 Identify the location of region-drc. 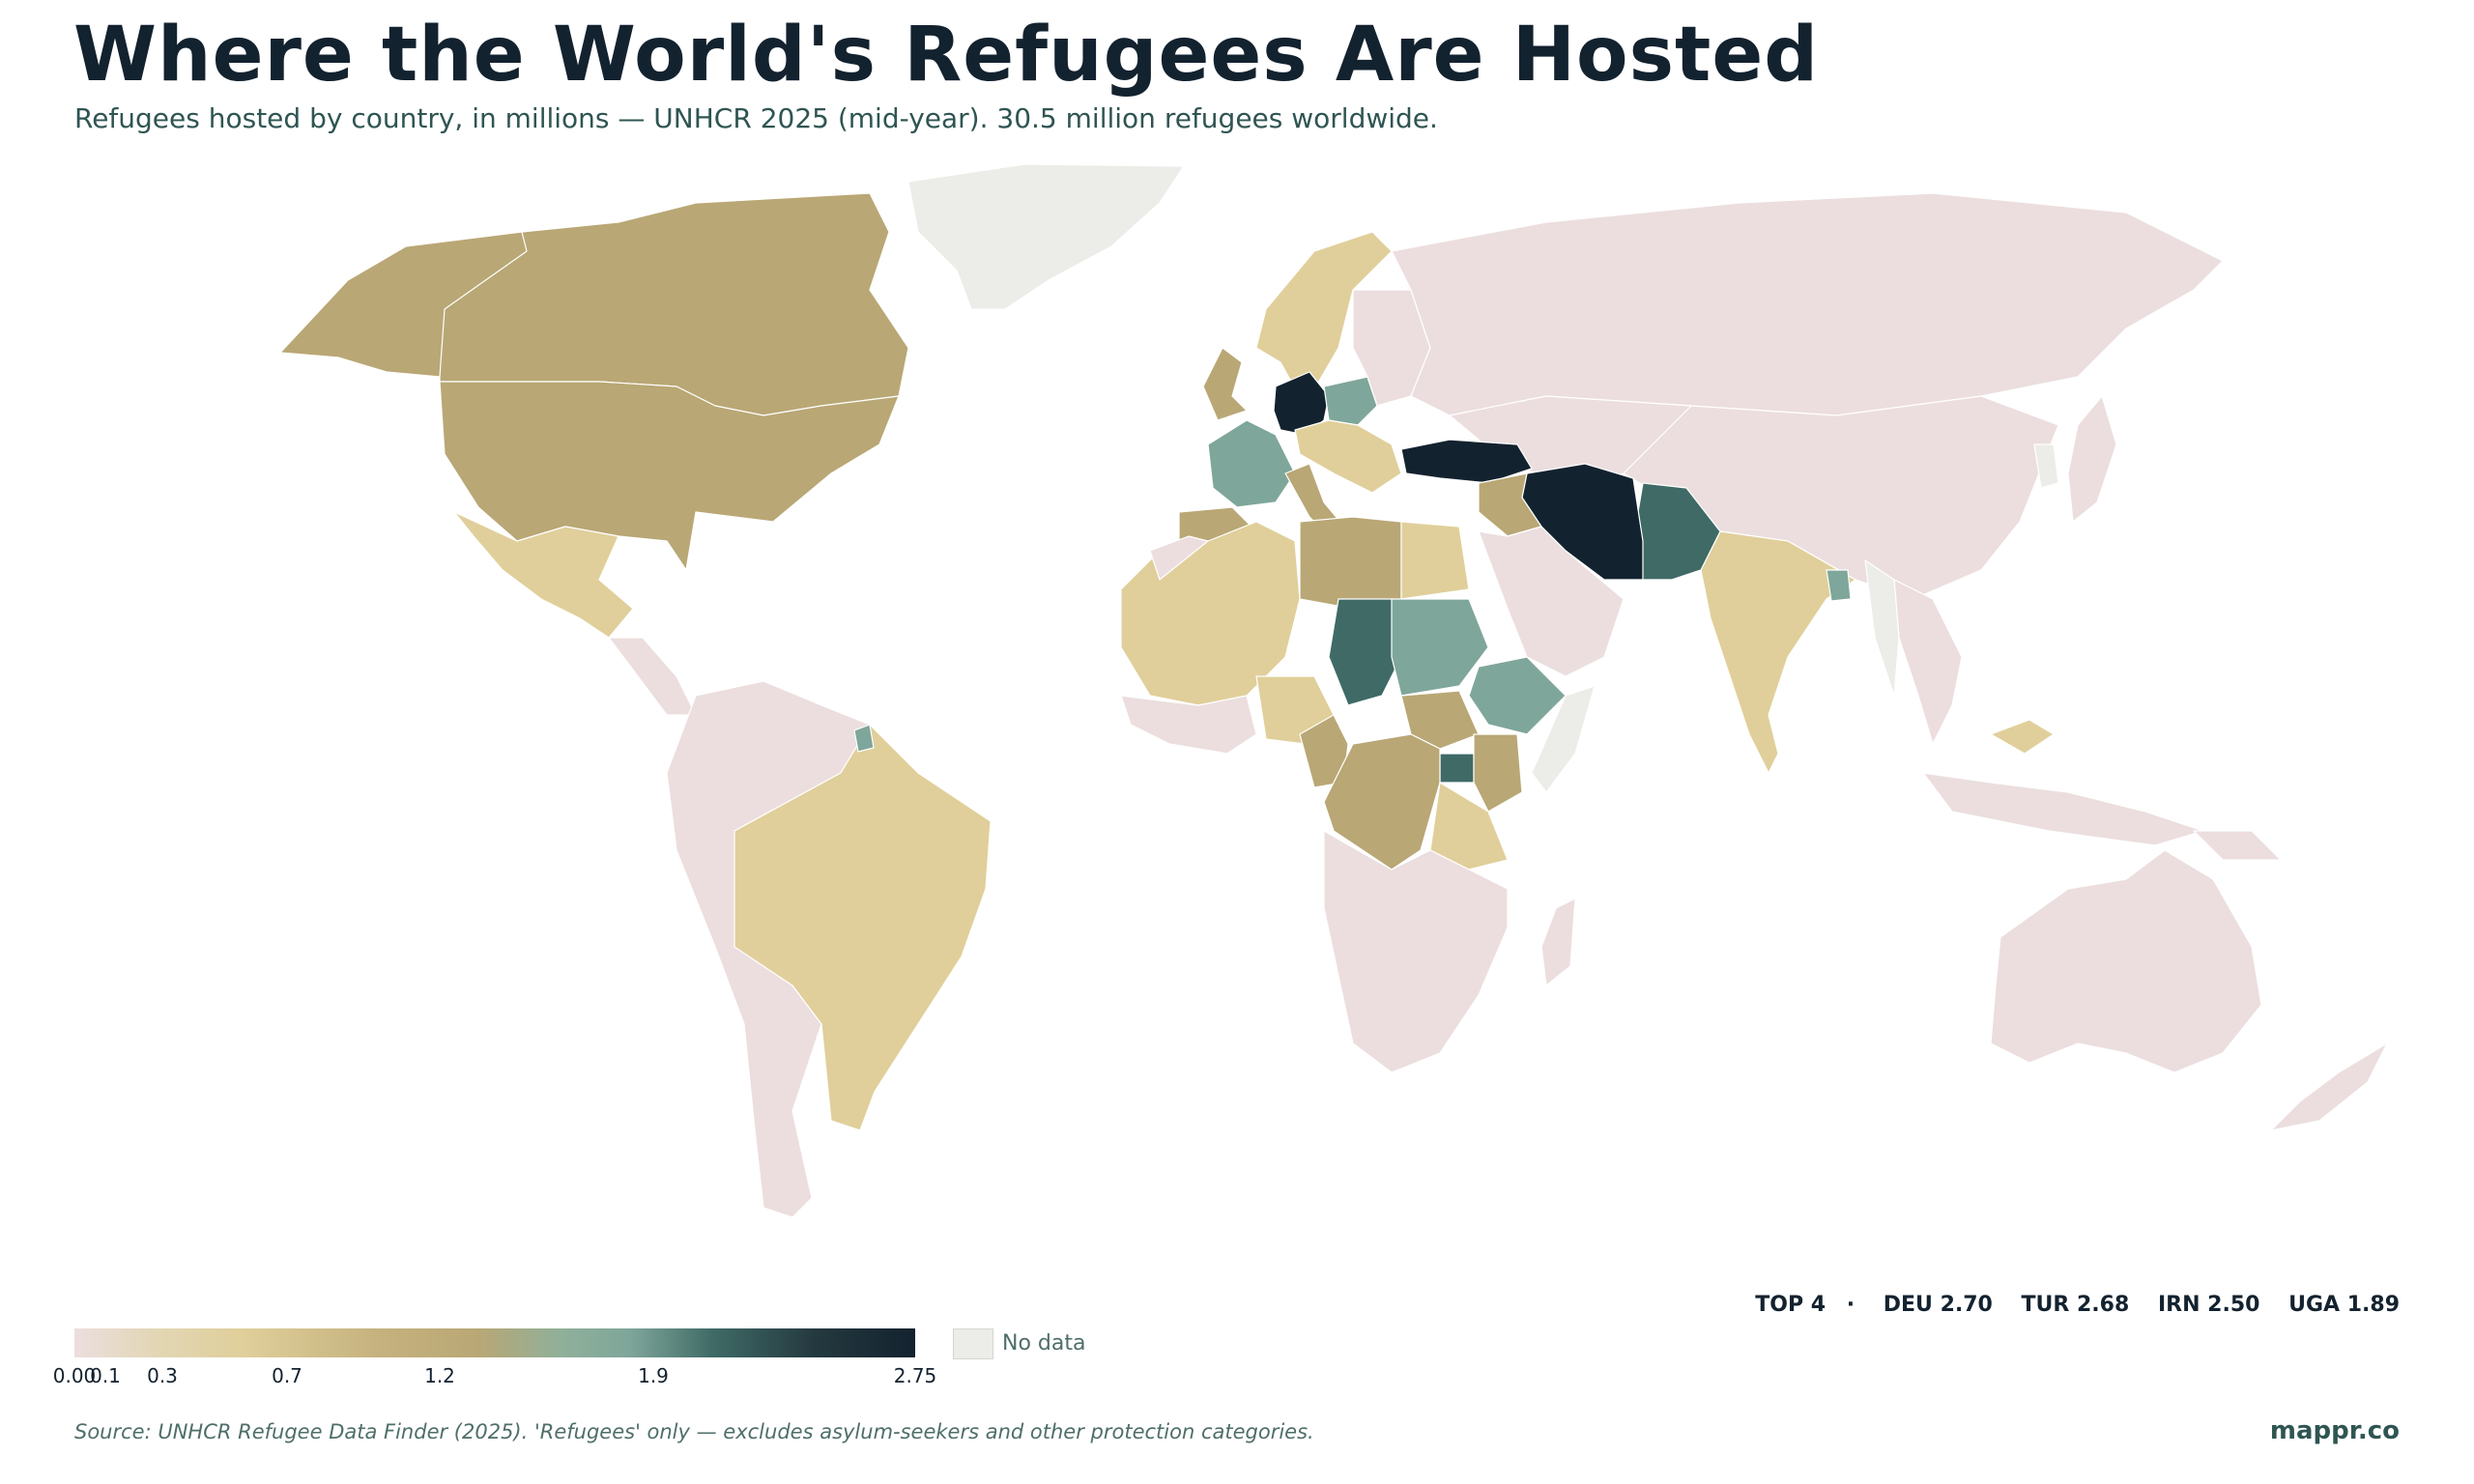
(1382, 802).